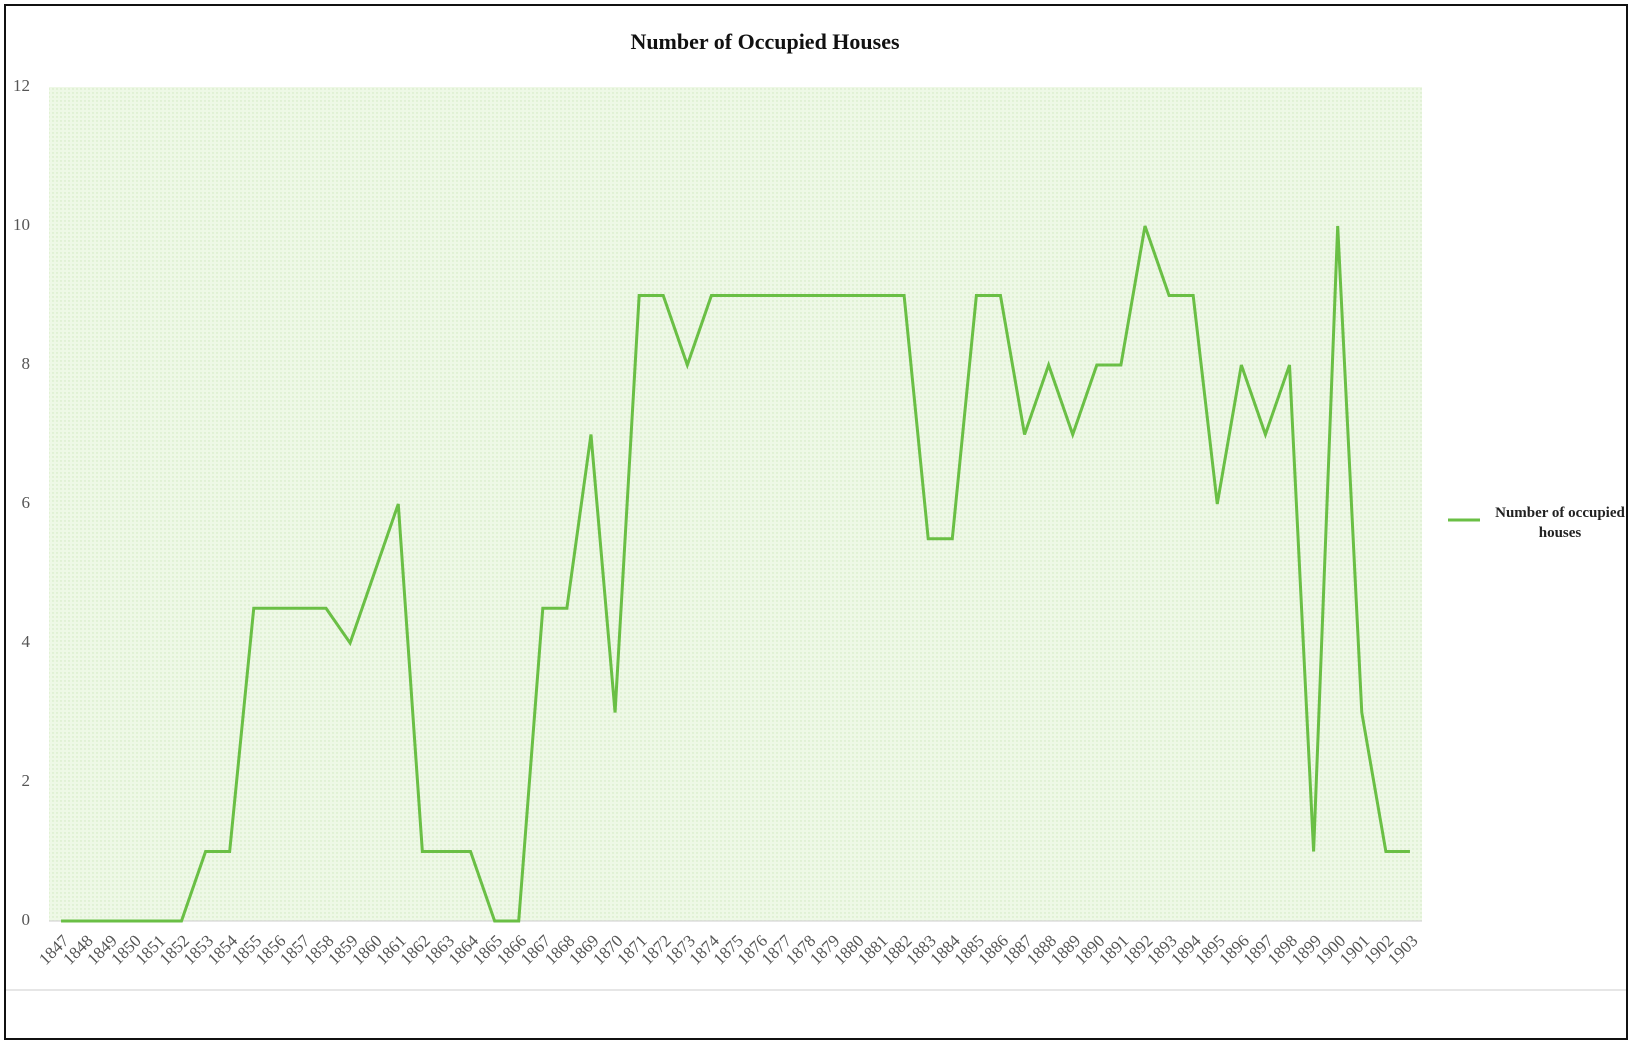 The width and height of the screenshot is (1633, 1044). Describe the element at coordinates (26, 502) in the screenshot. I see `y-tick-label: 6` at that location.